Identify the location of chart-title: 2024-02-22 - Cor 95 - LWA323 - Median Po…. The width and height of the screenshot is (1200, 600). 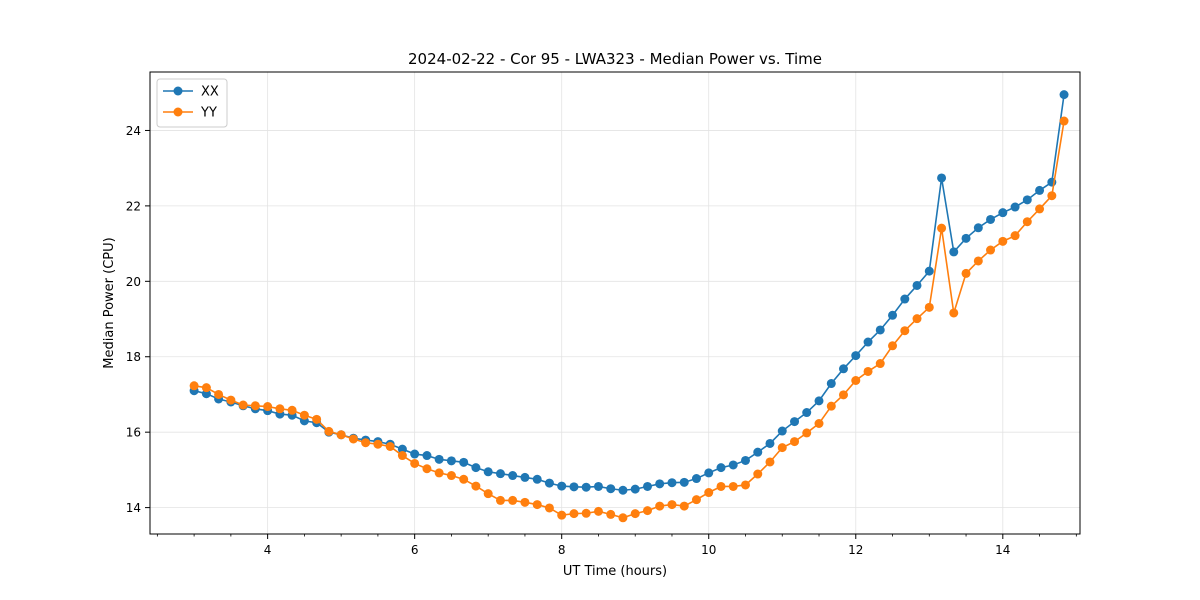
(615, 59).